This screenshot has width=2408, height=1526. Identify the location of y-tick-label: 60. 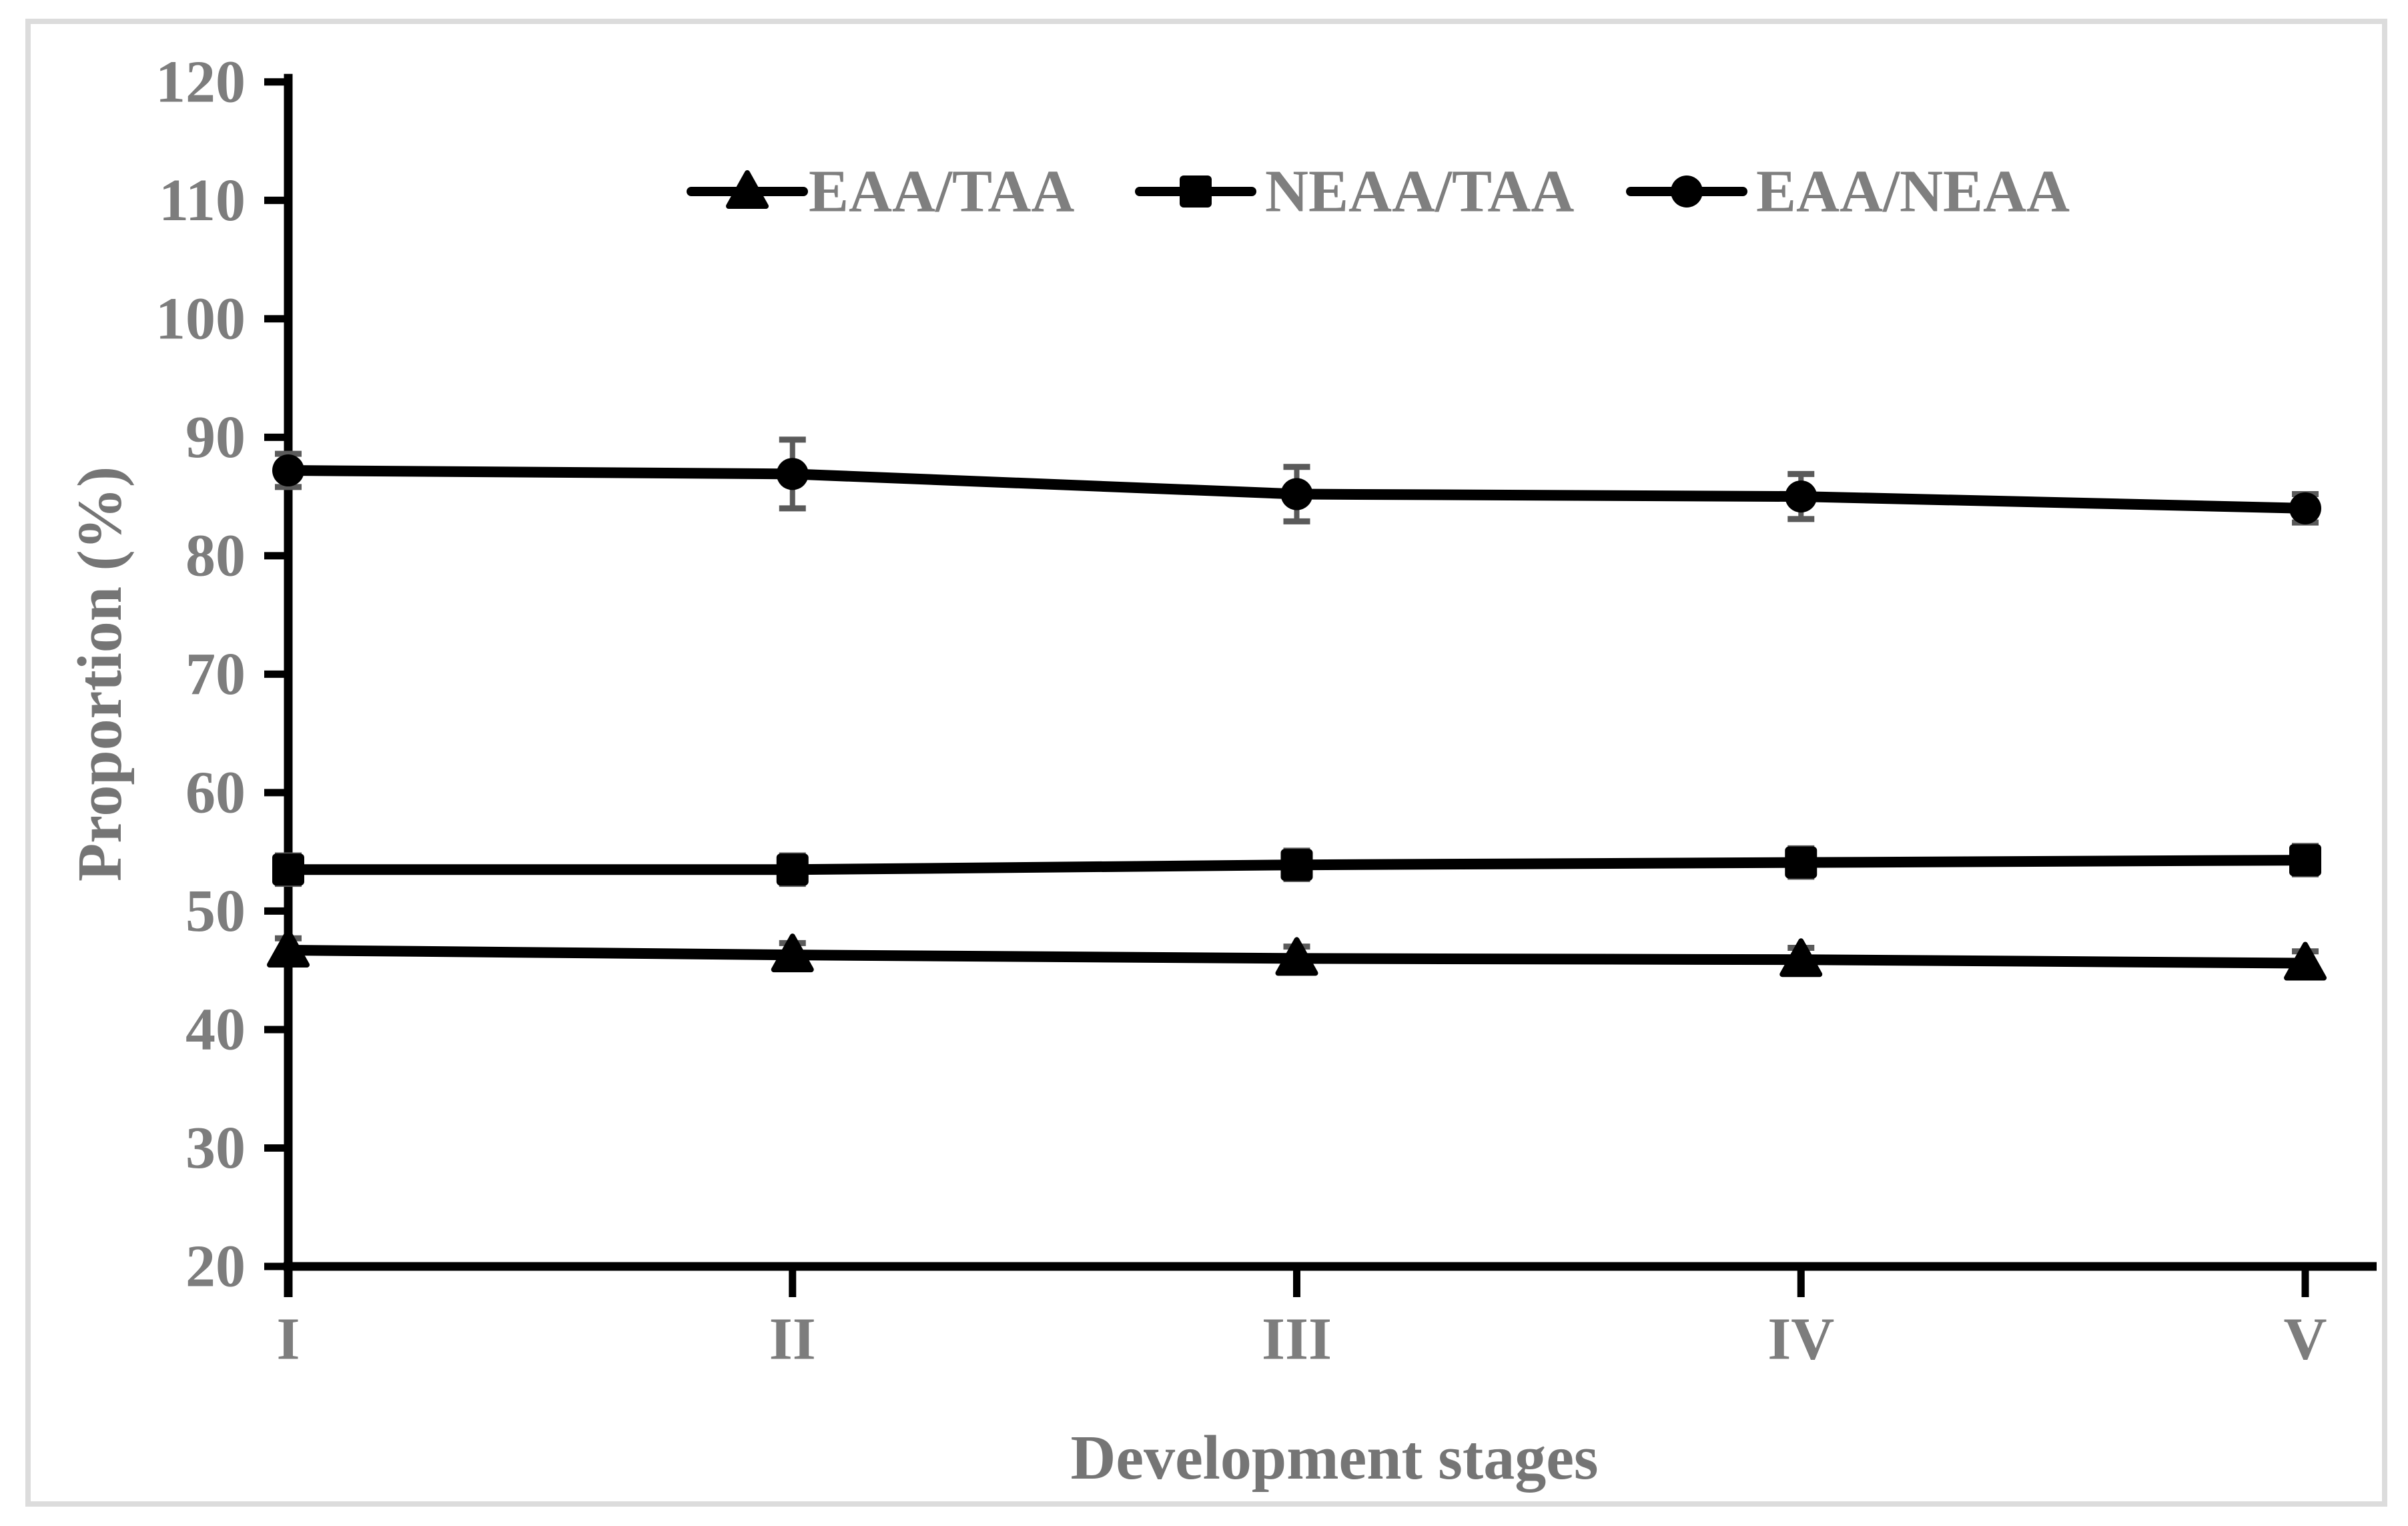
(215, 792).